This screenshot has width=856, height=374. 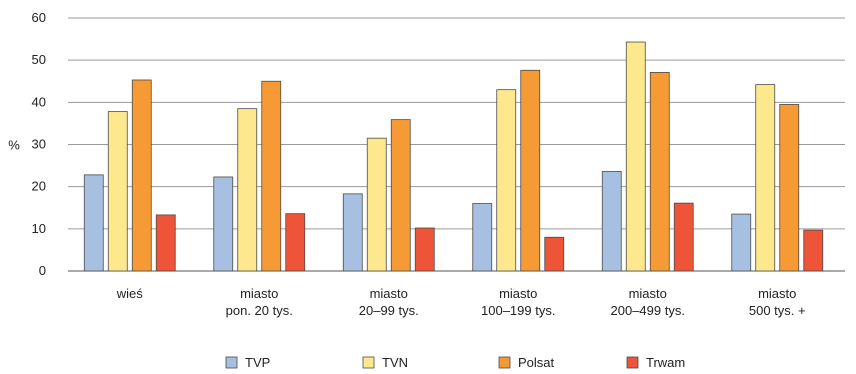 I want to click on x-category-label: 200–499 tys., so click(x=648, y=310).